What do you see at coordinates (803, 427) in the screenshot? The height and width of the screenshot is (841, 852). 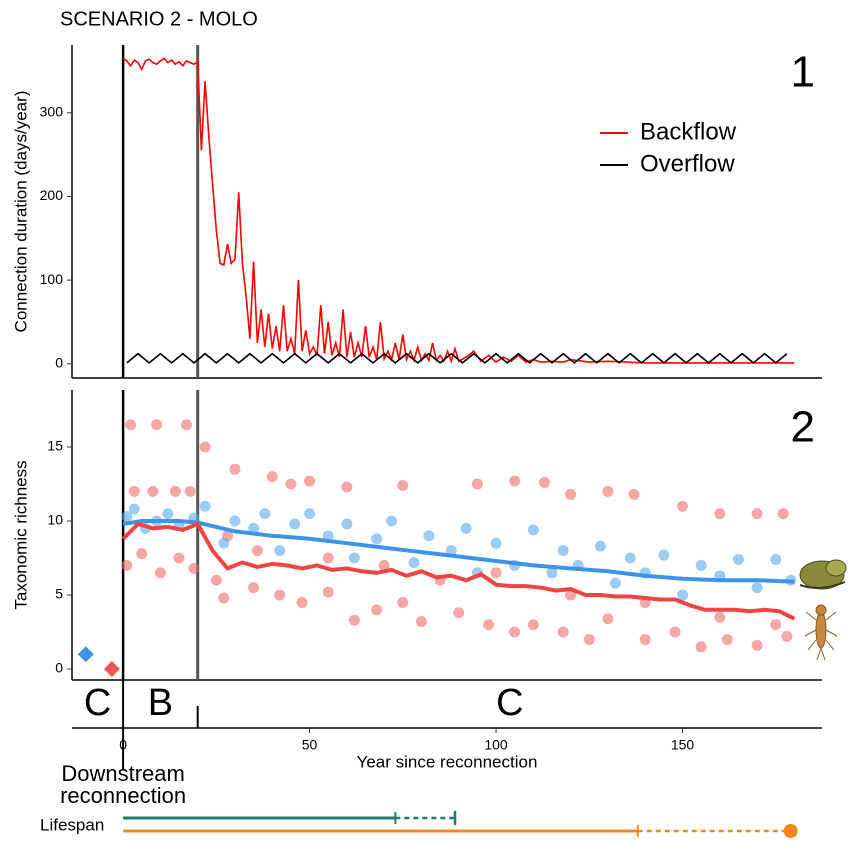 I see `panel-label: 2` at bounding box center [803, 427].